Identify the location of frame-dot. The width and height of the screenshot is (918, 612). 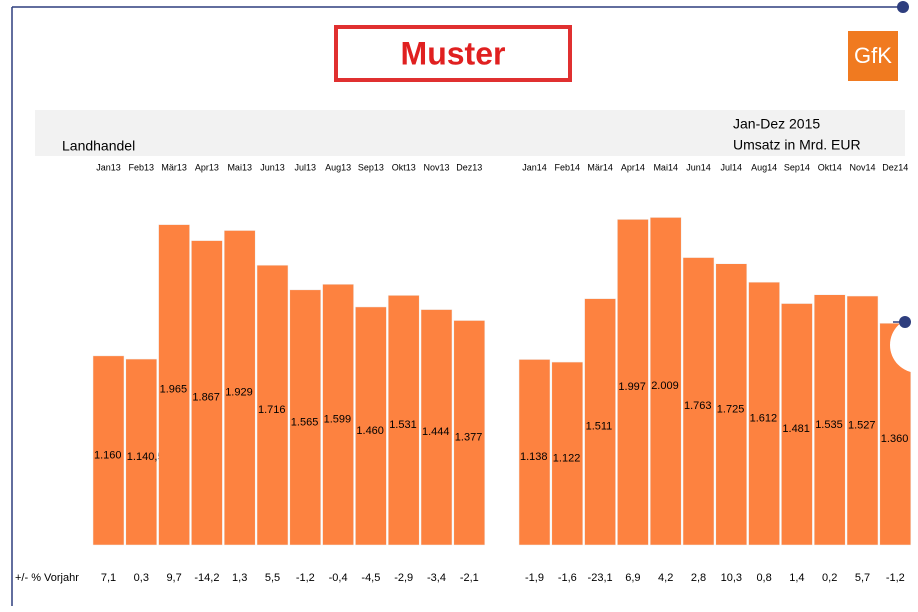
(903, 7).